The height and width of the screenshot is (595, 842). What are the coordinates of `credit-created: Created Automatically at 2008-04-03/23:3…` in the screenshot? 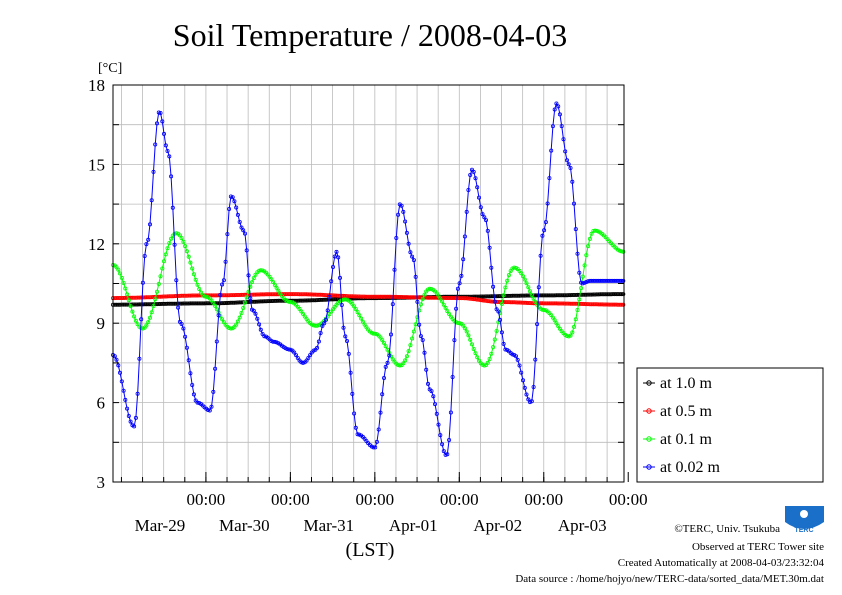 It's located at (721, 563).